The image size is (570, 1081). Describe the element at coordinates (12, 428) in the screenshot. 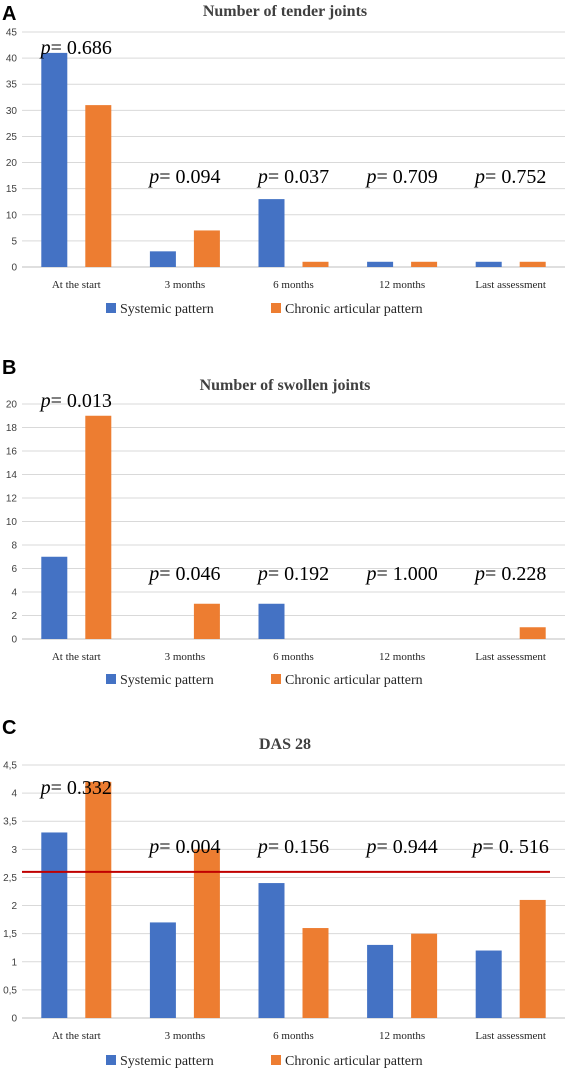

I see `y-tick-label: 18` at that location.